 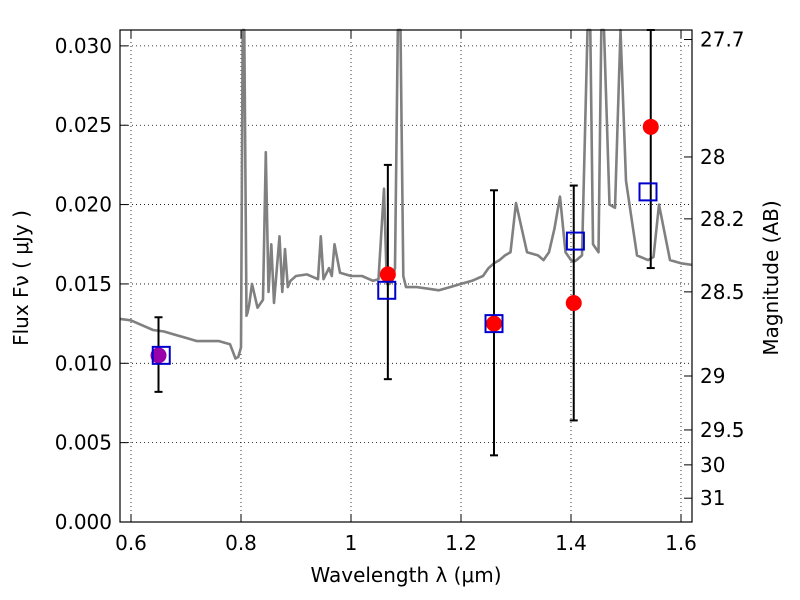 I want to click on y-tick-label: 0.015, so click(x=83, y=284).